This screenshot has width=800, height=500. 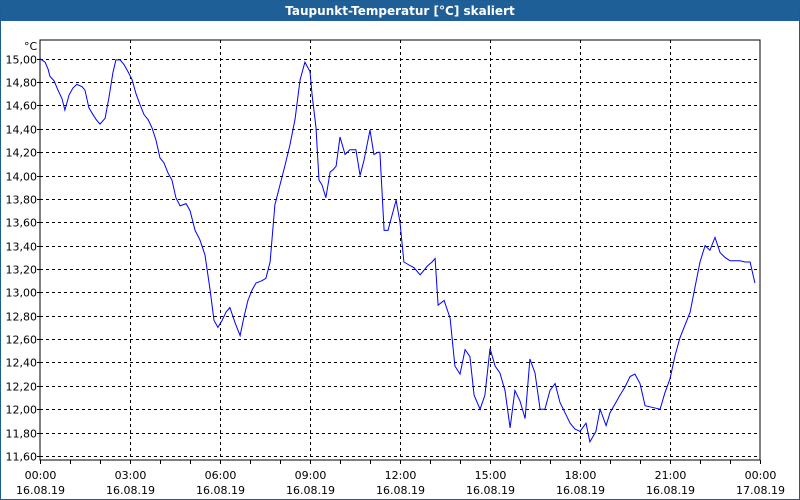 I want to click on y-tick-label: 12,00, so click(x=22, y=410).